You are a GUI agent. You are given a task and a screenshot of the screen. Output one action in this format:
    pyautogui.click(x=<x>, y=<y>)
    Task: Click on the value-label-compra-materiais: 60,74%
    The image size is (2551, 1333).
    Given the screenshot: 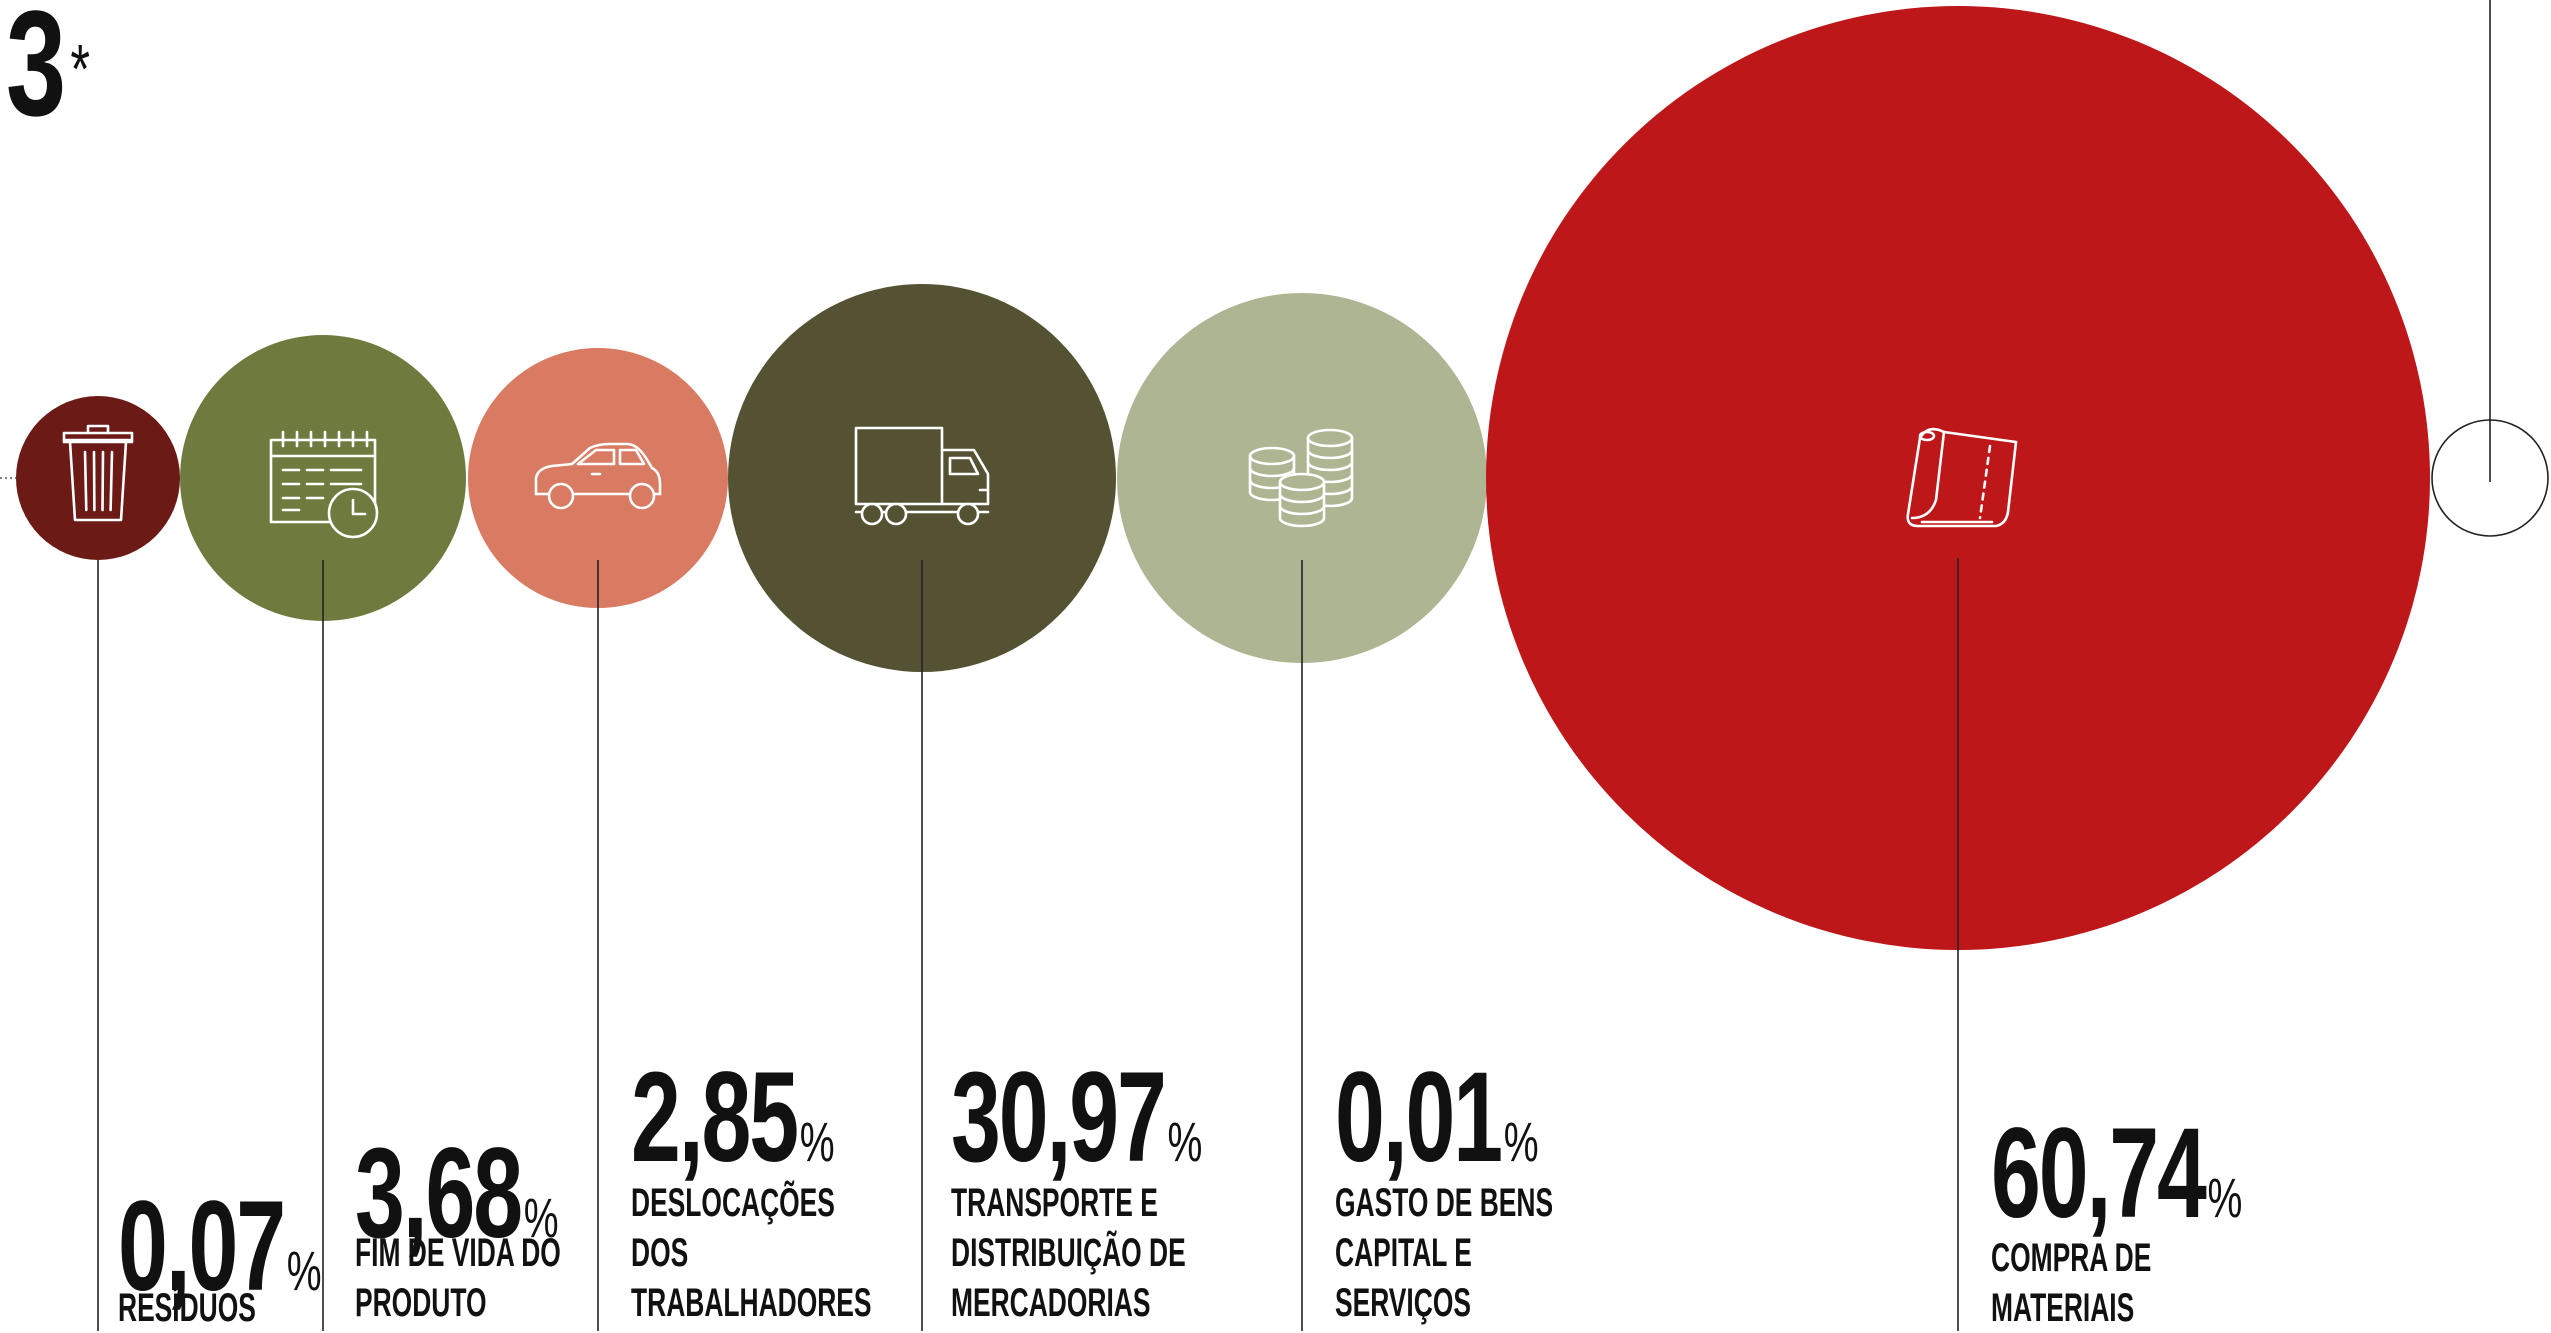 What is the action you would take?
    pyautogui.click(x=2116, y=1174)
    